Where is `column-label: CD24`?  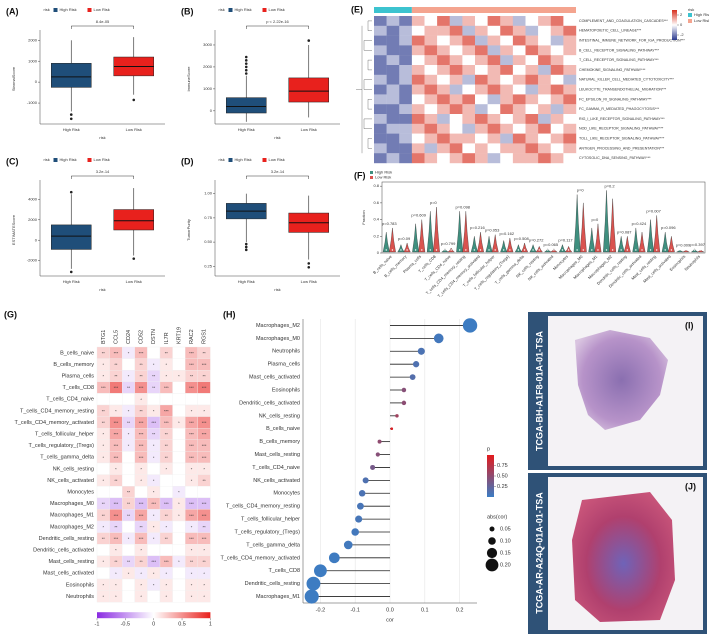
column-label: CD24 is located at coordinates (129, 337).